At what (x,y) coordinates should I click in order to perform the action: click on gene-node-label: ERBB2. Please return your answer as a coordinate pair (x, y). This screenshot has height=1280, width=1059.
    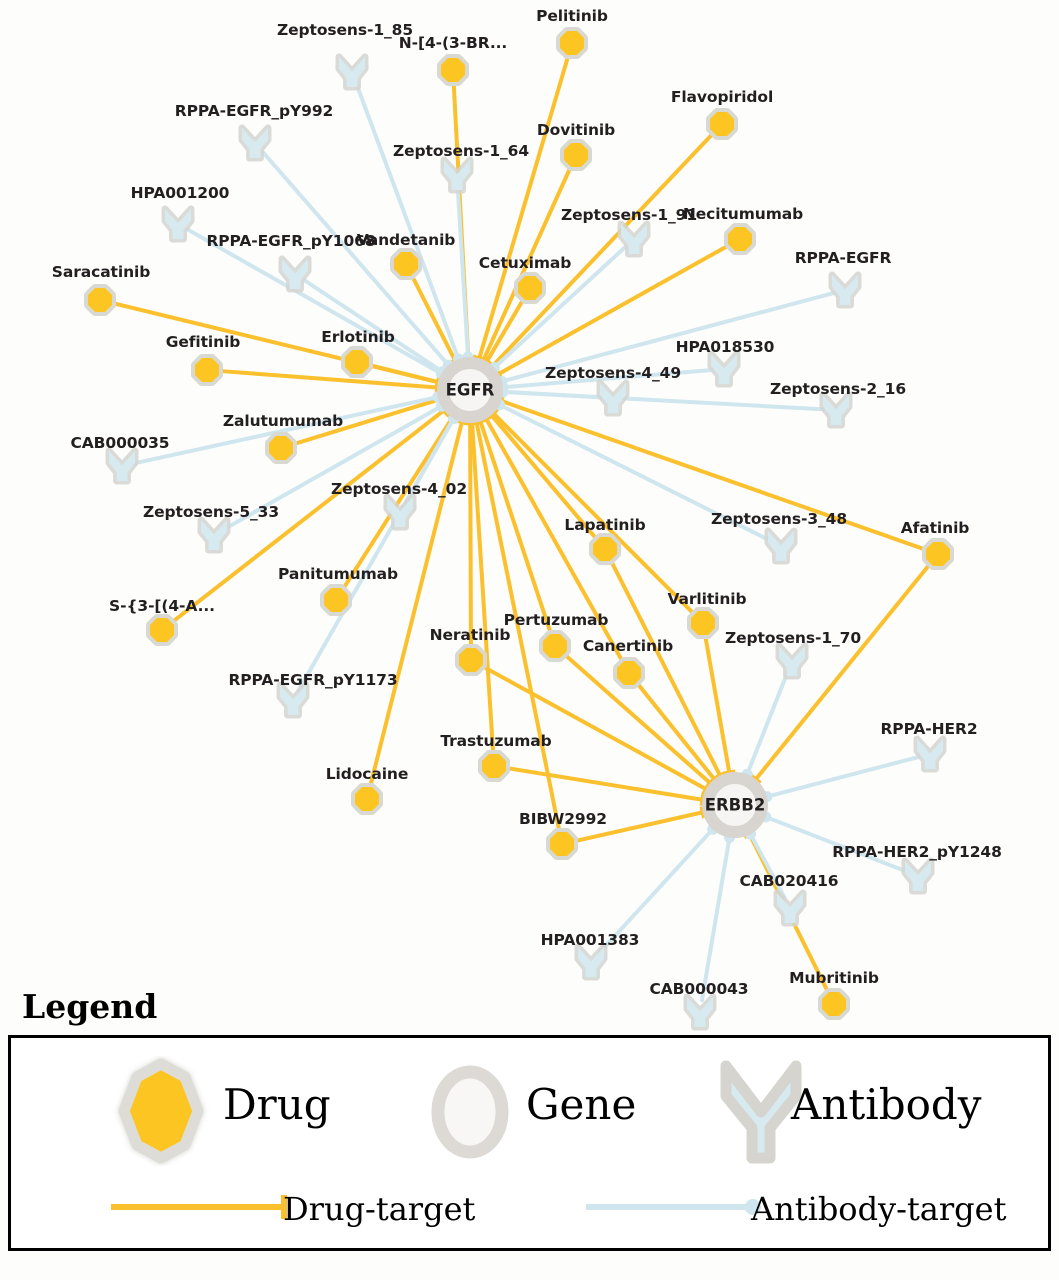
    Looking at the image, I should click on (735, 805).